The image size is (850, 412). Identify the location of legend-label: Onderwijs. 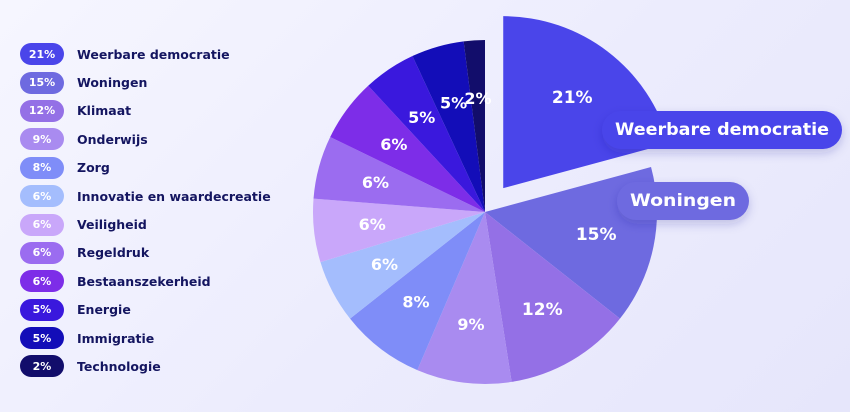
(112, 139).